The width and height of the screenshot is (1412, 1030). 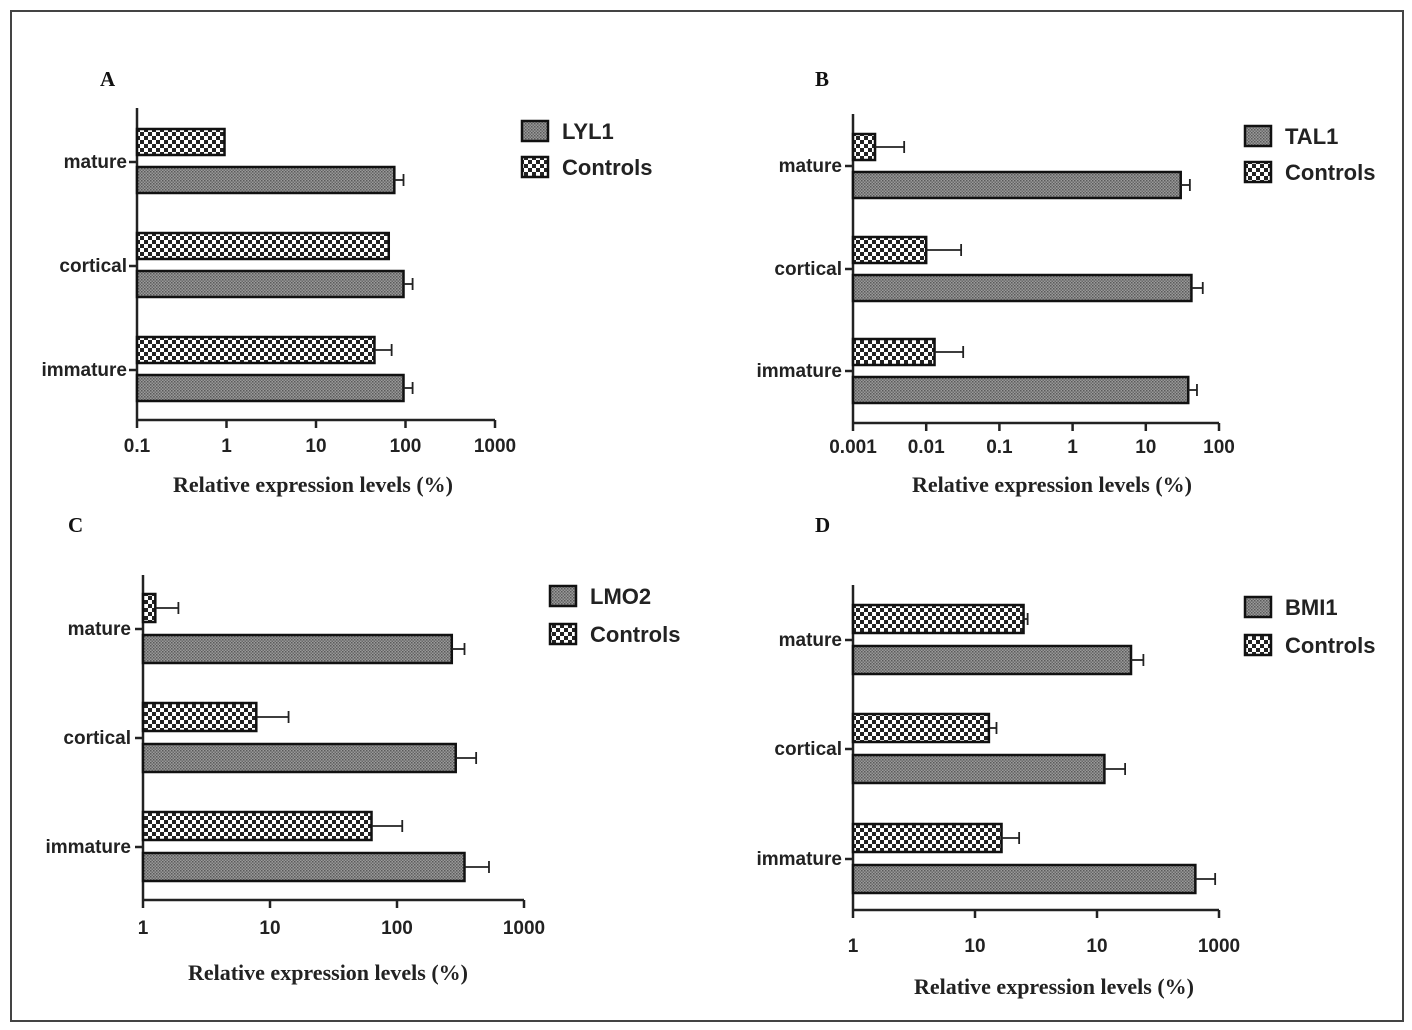 I want to click on legend-swatch-bmi1, so click(x=1258, y=607).